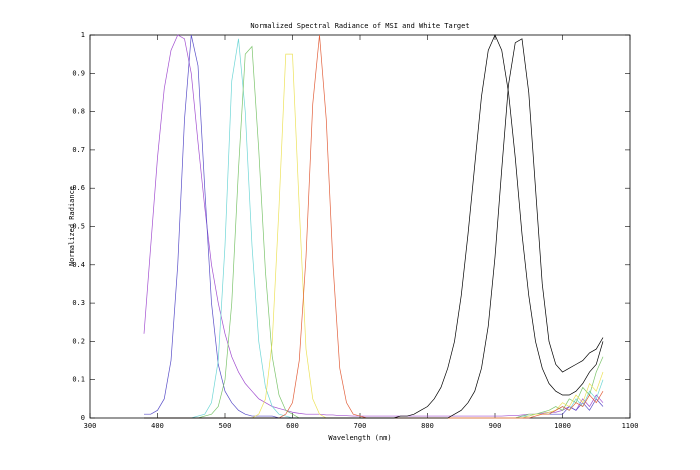  Describe the element at coordinates (78, 73) in the screenshot. I see `y-tick-label: 0.9` at that location.